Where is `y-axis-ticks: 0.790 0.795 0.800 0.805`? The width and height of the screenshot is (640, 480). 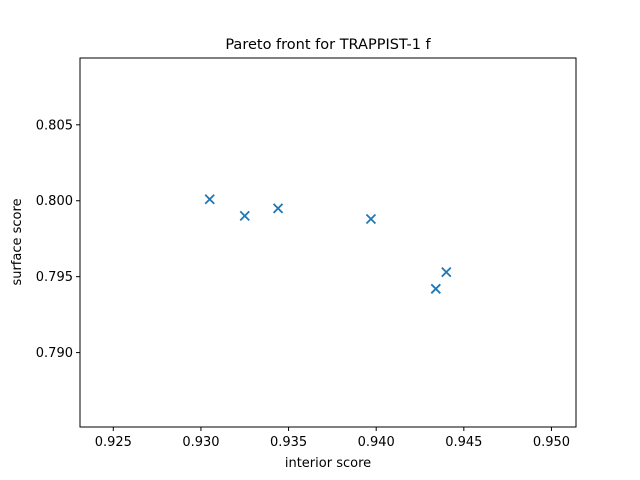 y-axis-ticks: 0.790 0.795 0.800 0.805 is located at coordinates (58, 239).